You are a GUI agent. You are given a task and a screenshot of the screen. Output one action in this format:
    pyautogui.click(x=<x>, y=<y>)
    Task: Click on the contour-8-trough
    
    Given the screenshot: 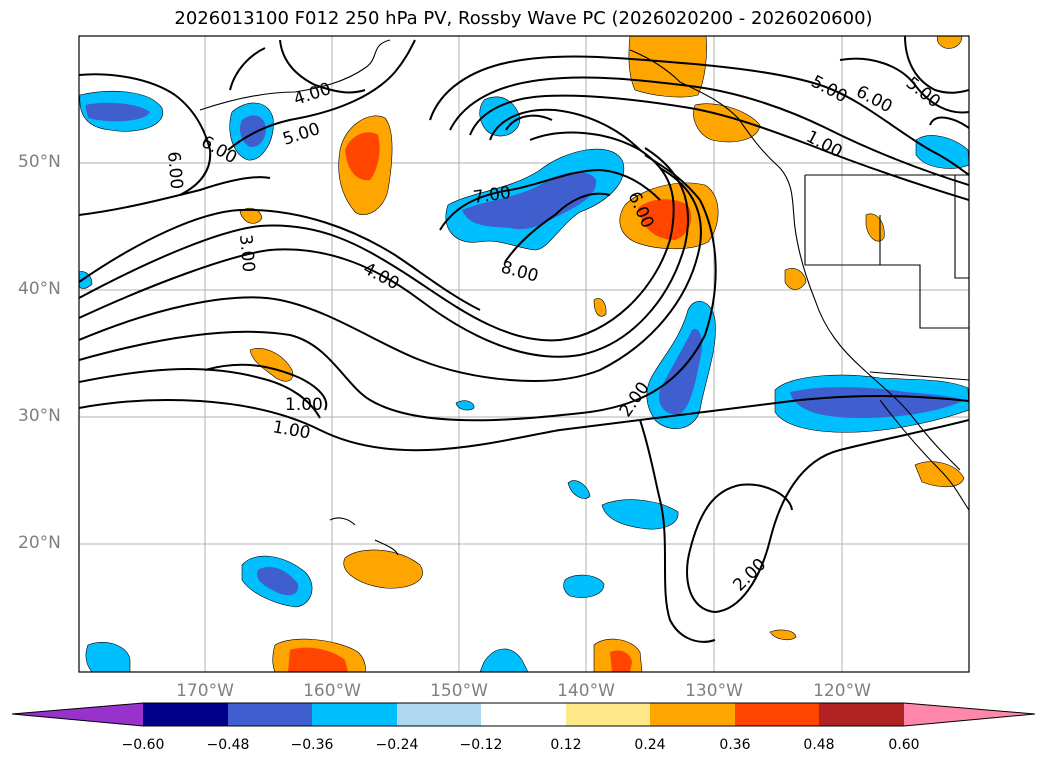 What is the action you would take?
    pyautogui.click(x=529, y=122)
    